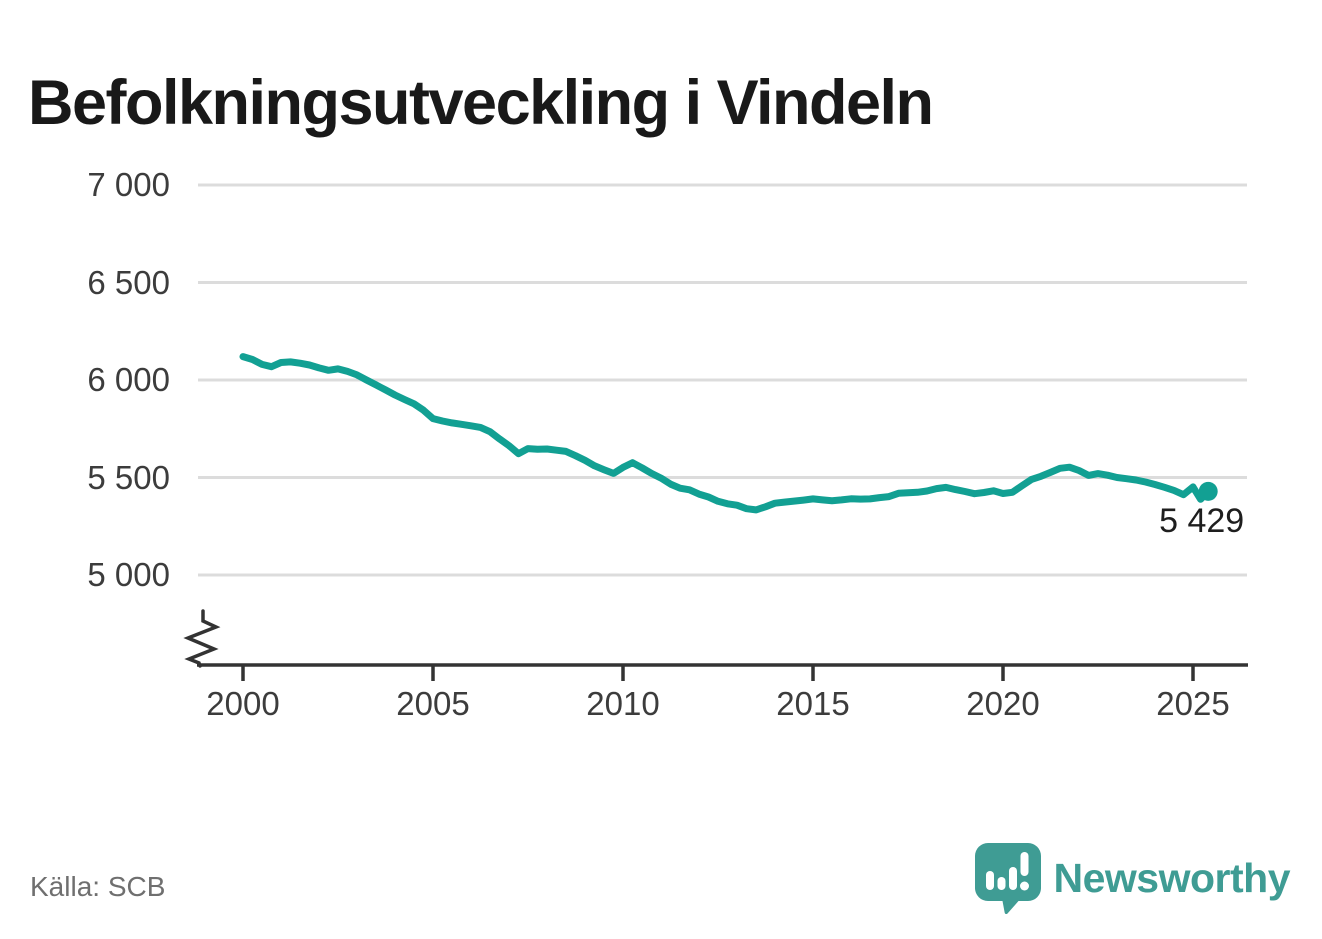  What do you see at coordinates (1208, 491) in the screenshot?
I see `last-value-dot` at bounding box center [1208, 491].